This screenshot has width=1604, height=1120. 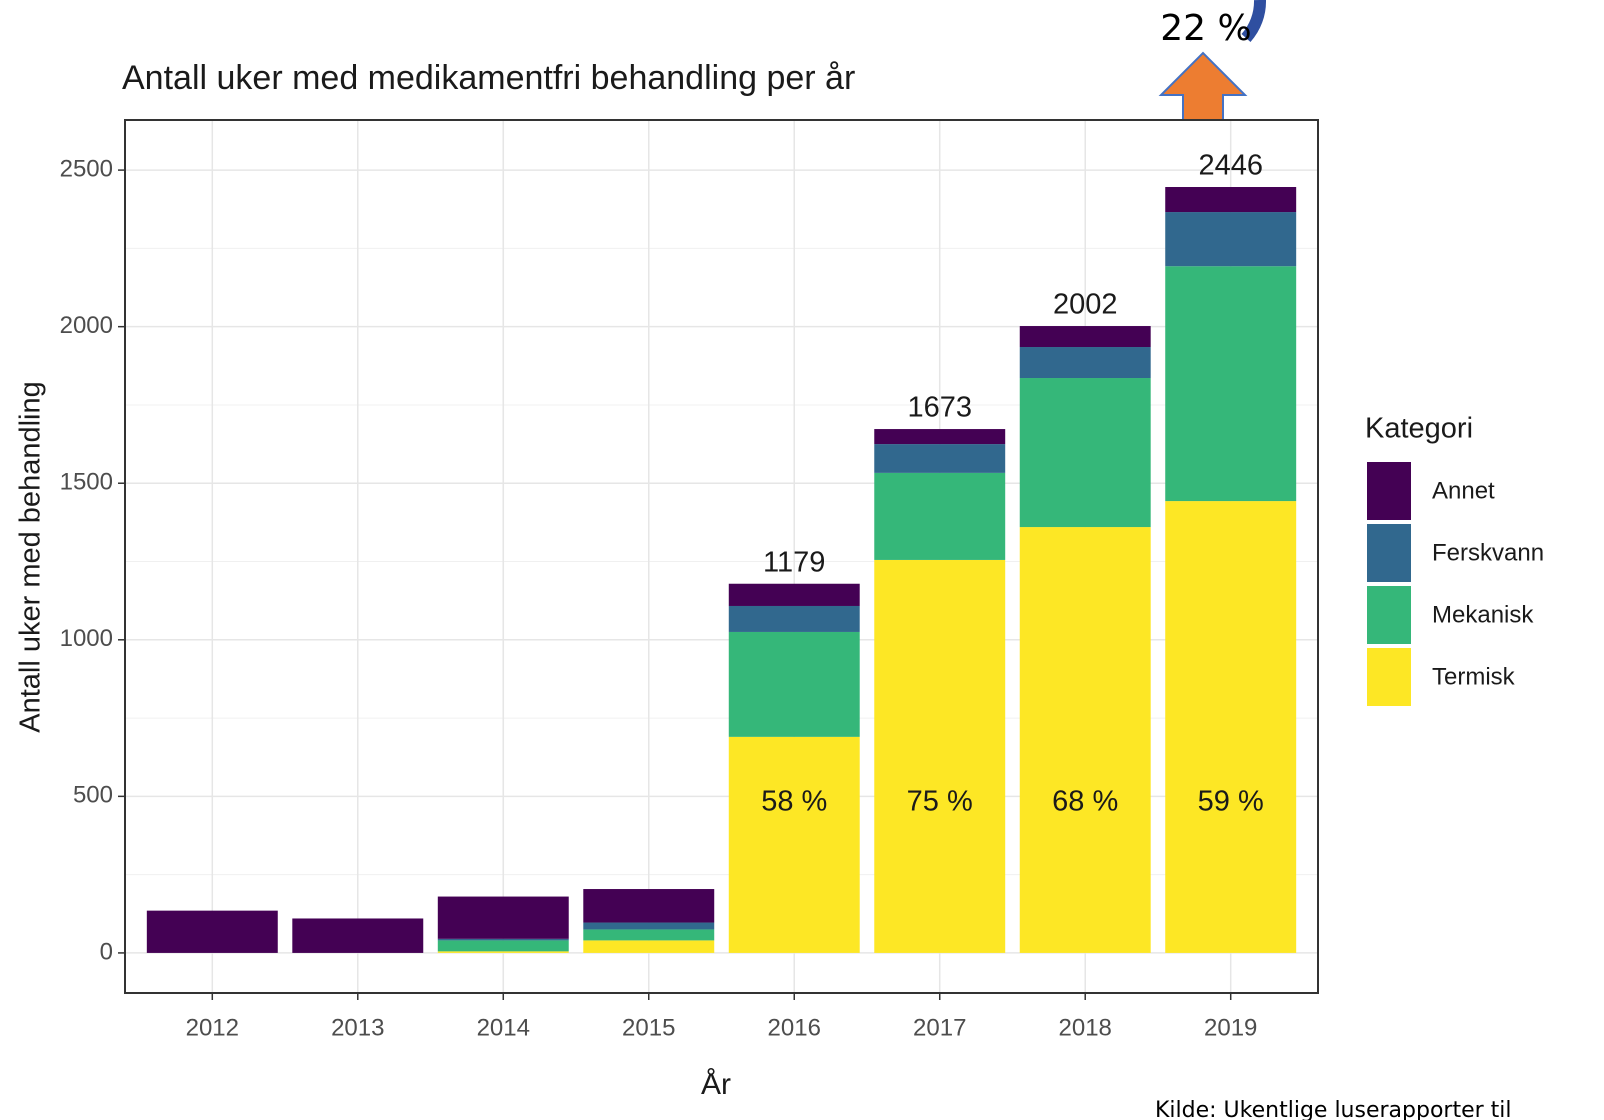 What do you see at coordinates (1253, 21) in the screenshot?
I see `decoration-arc` at bounding box center [1253, 21].